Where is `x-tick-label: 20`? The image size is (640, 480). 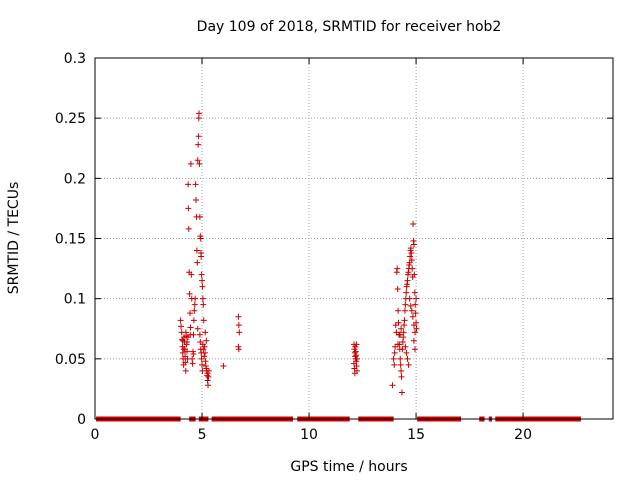 x-tick-label: 20 is located at coordinates (523, 435).